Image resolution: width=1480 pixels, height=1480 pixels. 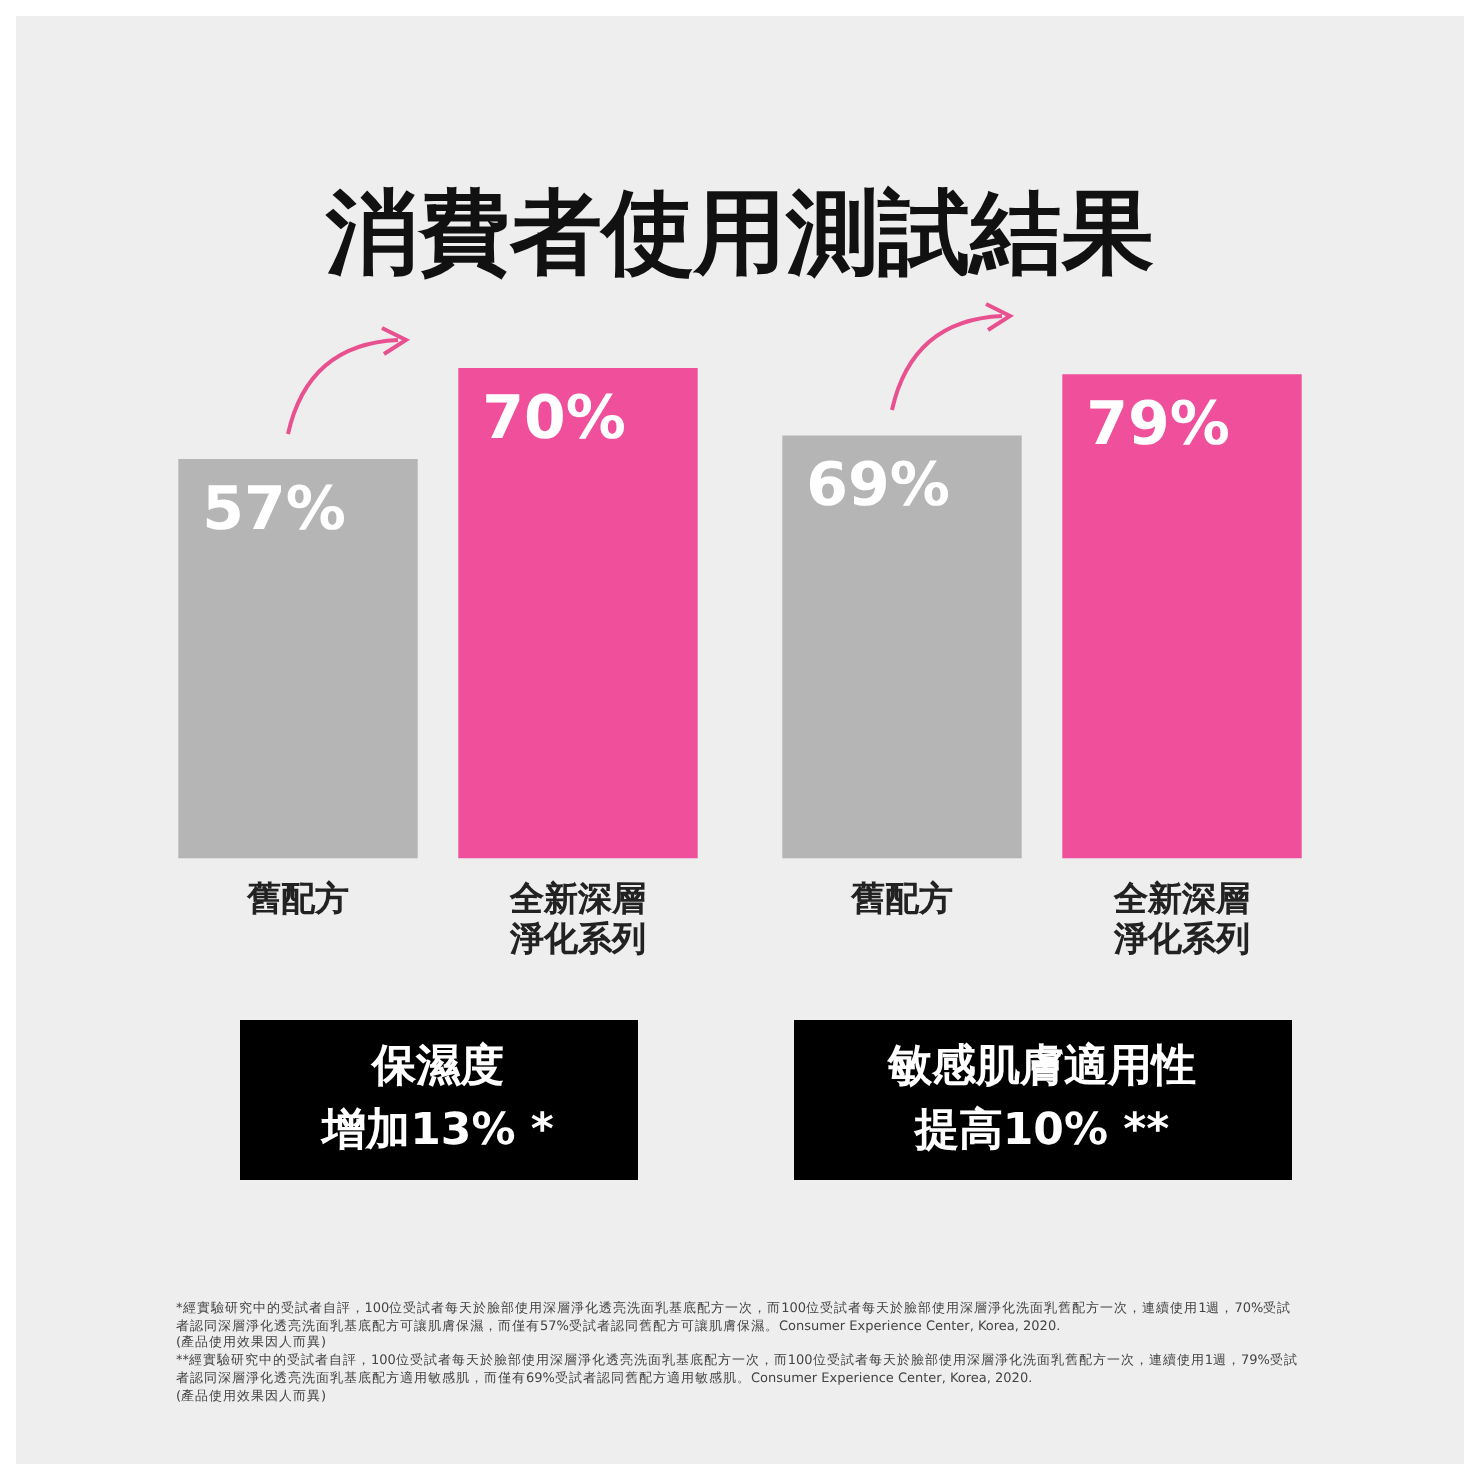 What do you see at coordinates (274, 509) in the screenshot?
I see `data-label: 57%` at bounding box center [274, 509].